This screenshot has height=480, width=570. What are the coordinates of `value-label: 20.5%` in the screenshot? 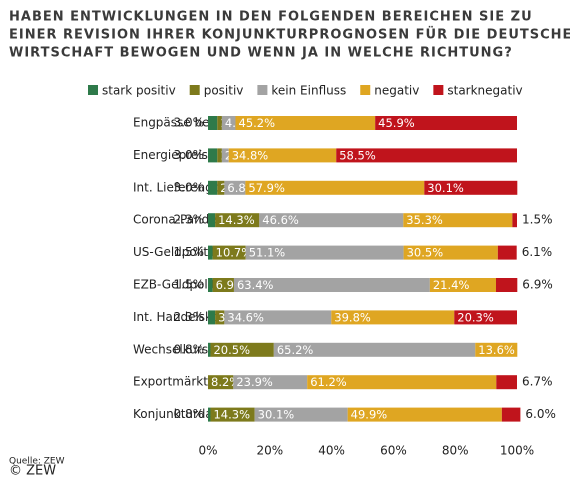 It's located at (231, 350).